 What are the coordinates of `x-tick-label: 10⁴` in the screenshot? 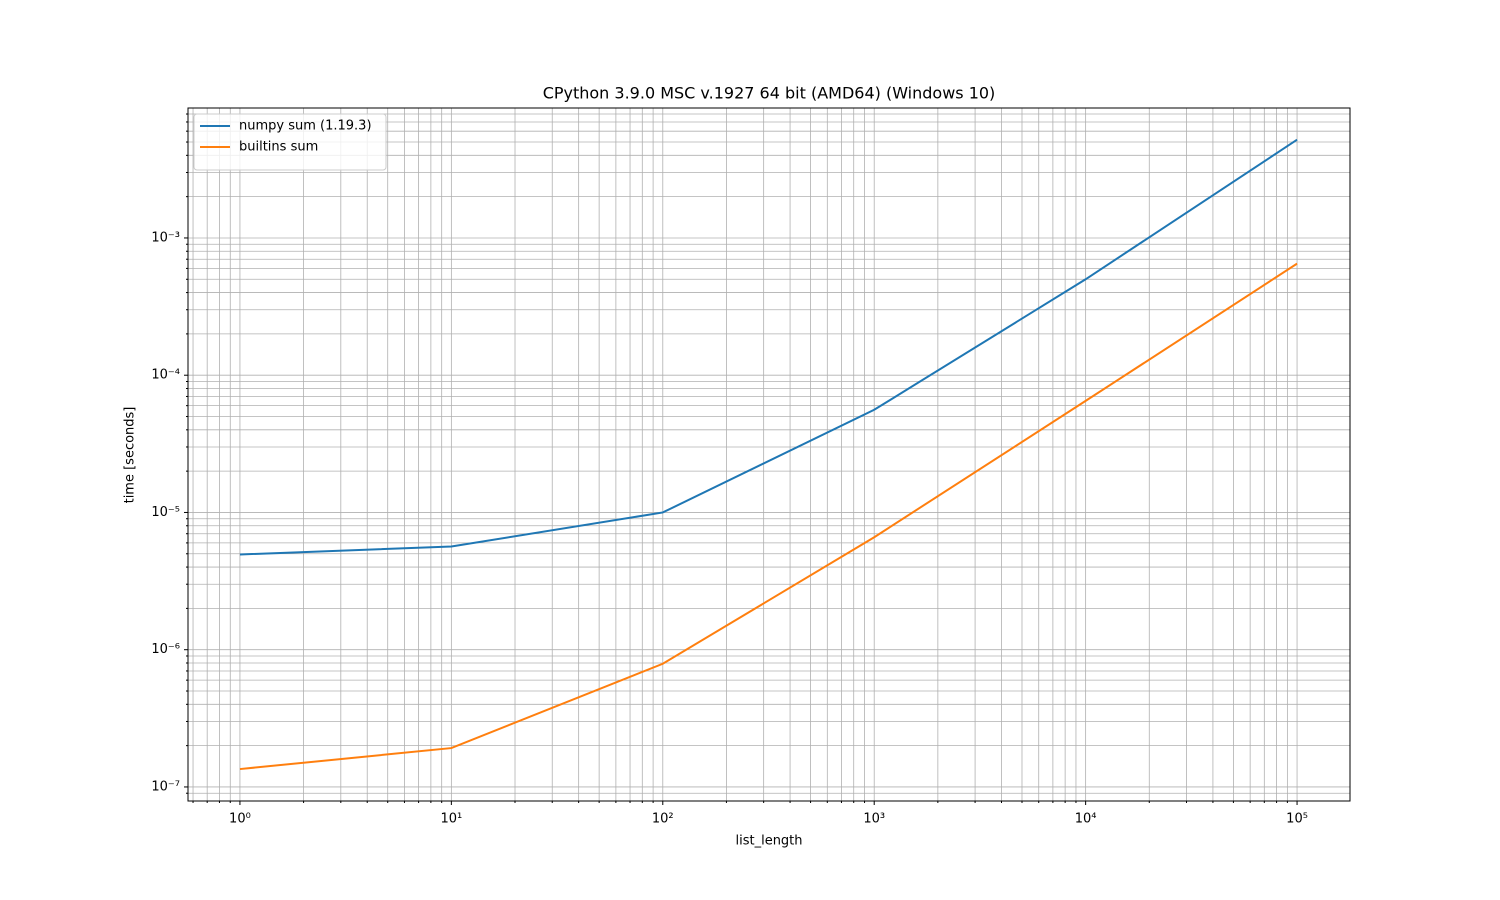 It's located at (1086, 819).